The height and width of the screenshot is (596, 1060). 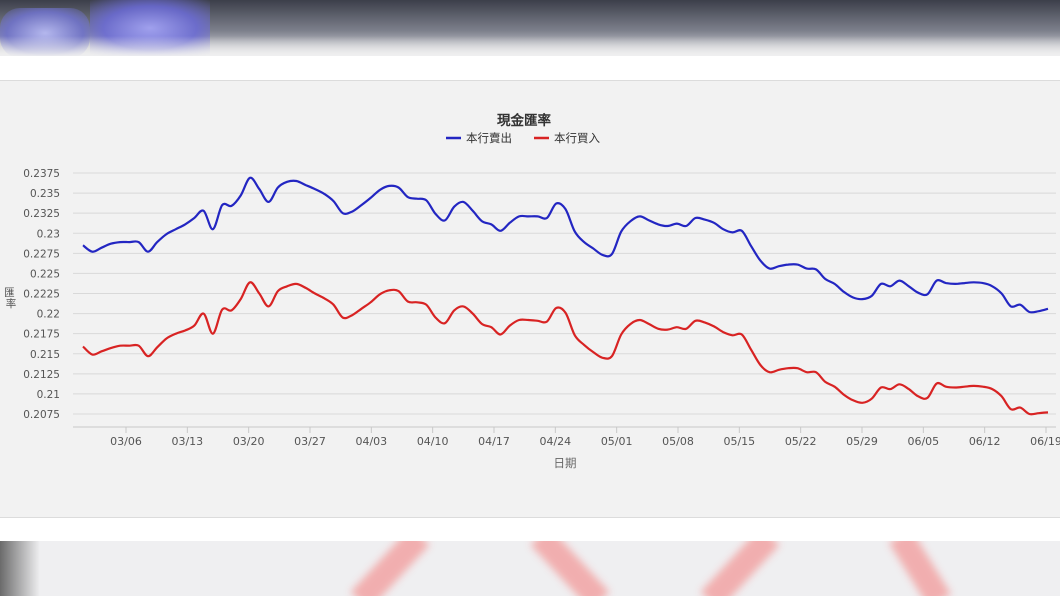 I want to click on y-tick-label: 0.2125, so click(x=41, y=375).